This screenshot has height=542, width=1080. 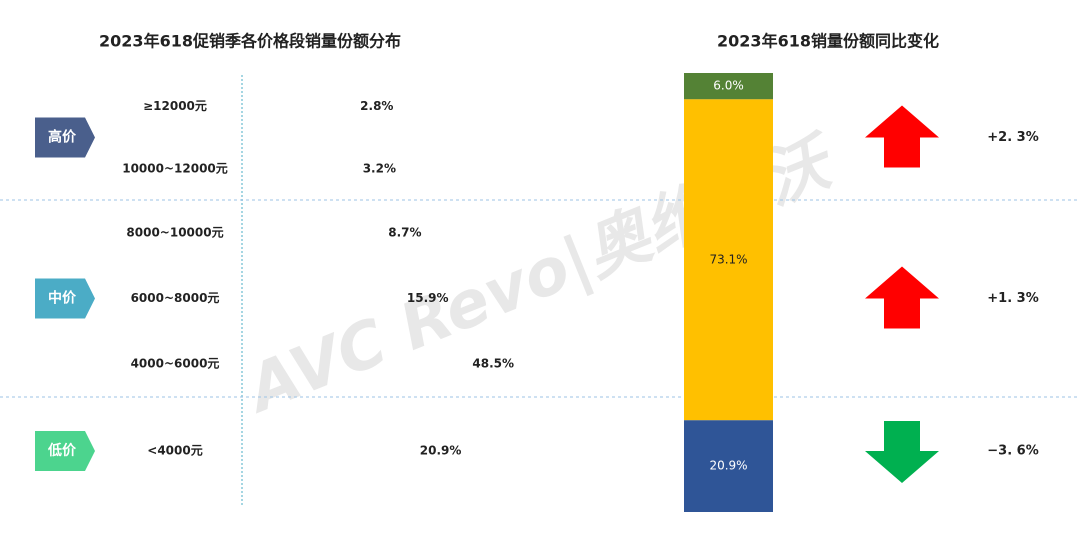 I want to click on segment-label: 20.9%, so click(x=728, y=466).